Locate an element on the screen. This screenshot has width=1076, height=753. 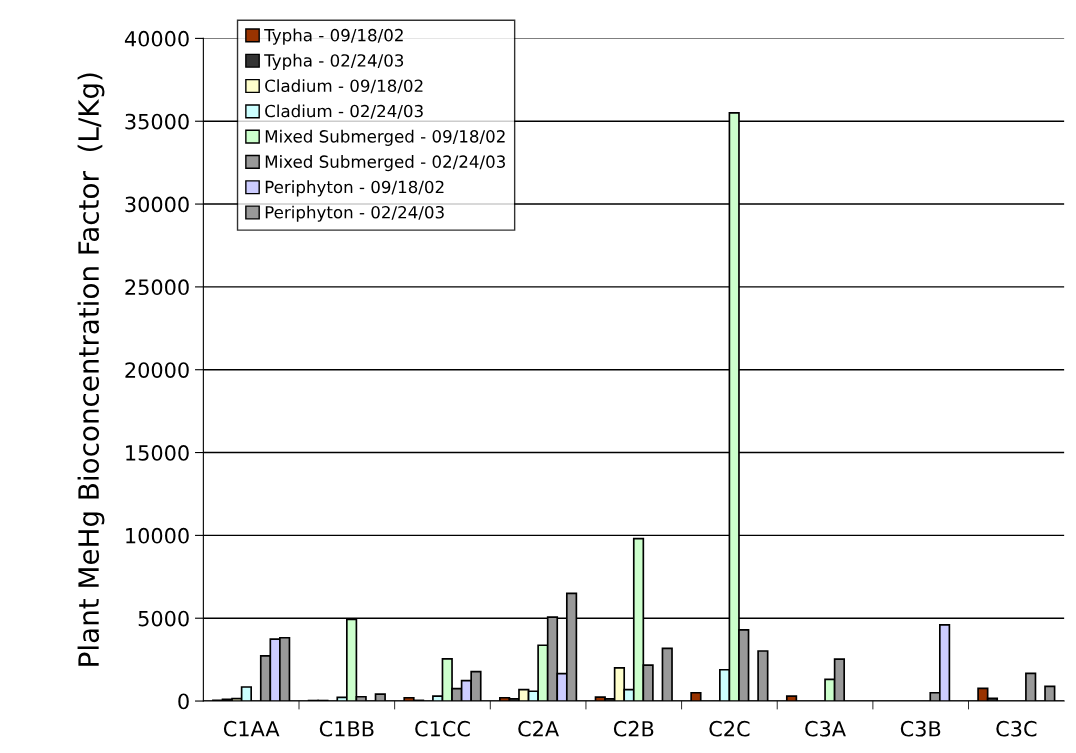
y-tick-label: 40000 is located at coordinates (156, 38).